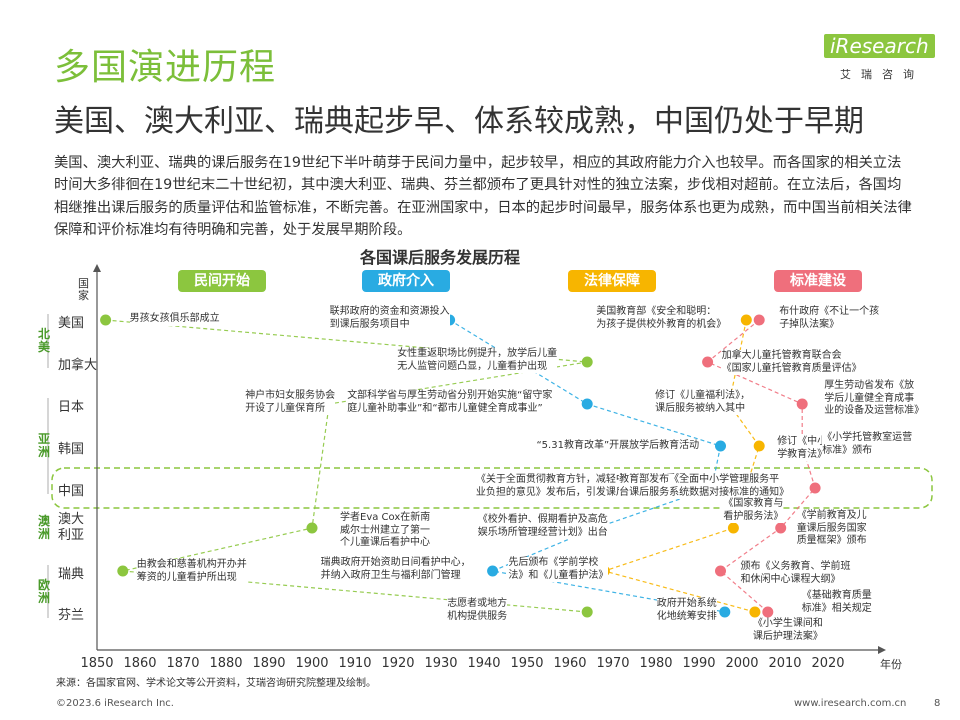  What do you see at coordinates (115, 703) in the screenshot?
I see `copyright: ©2023.6 iResearch Inc.` at bounding box center [115, 703].